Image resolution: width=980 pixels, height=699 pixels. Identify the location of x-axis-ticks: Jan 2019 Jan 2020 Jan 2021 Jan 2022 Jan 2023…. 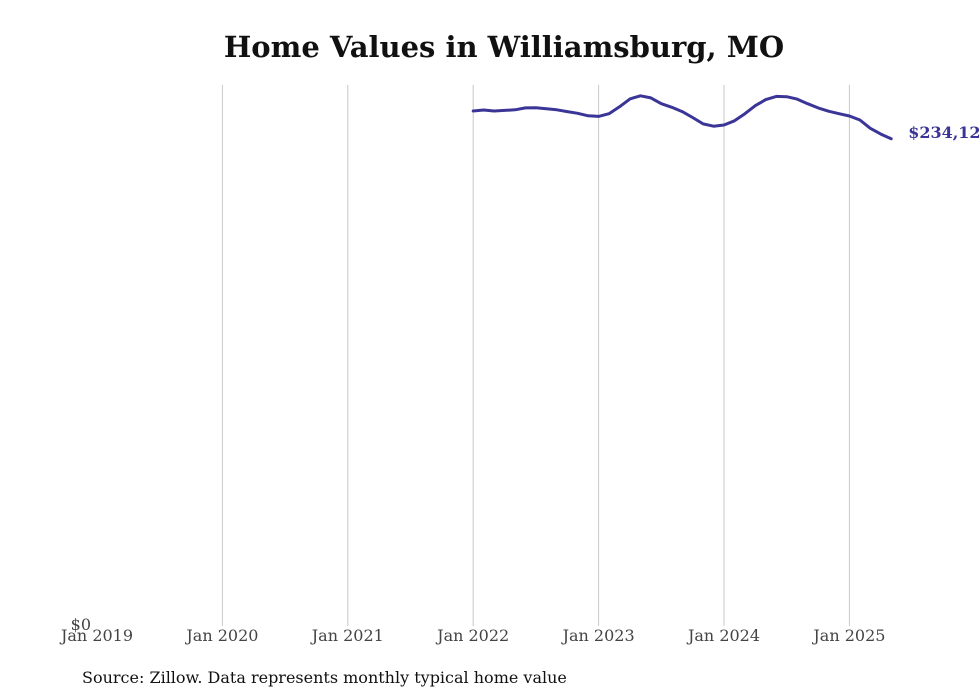
(472, 635).